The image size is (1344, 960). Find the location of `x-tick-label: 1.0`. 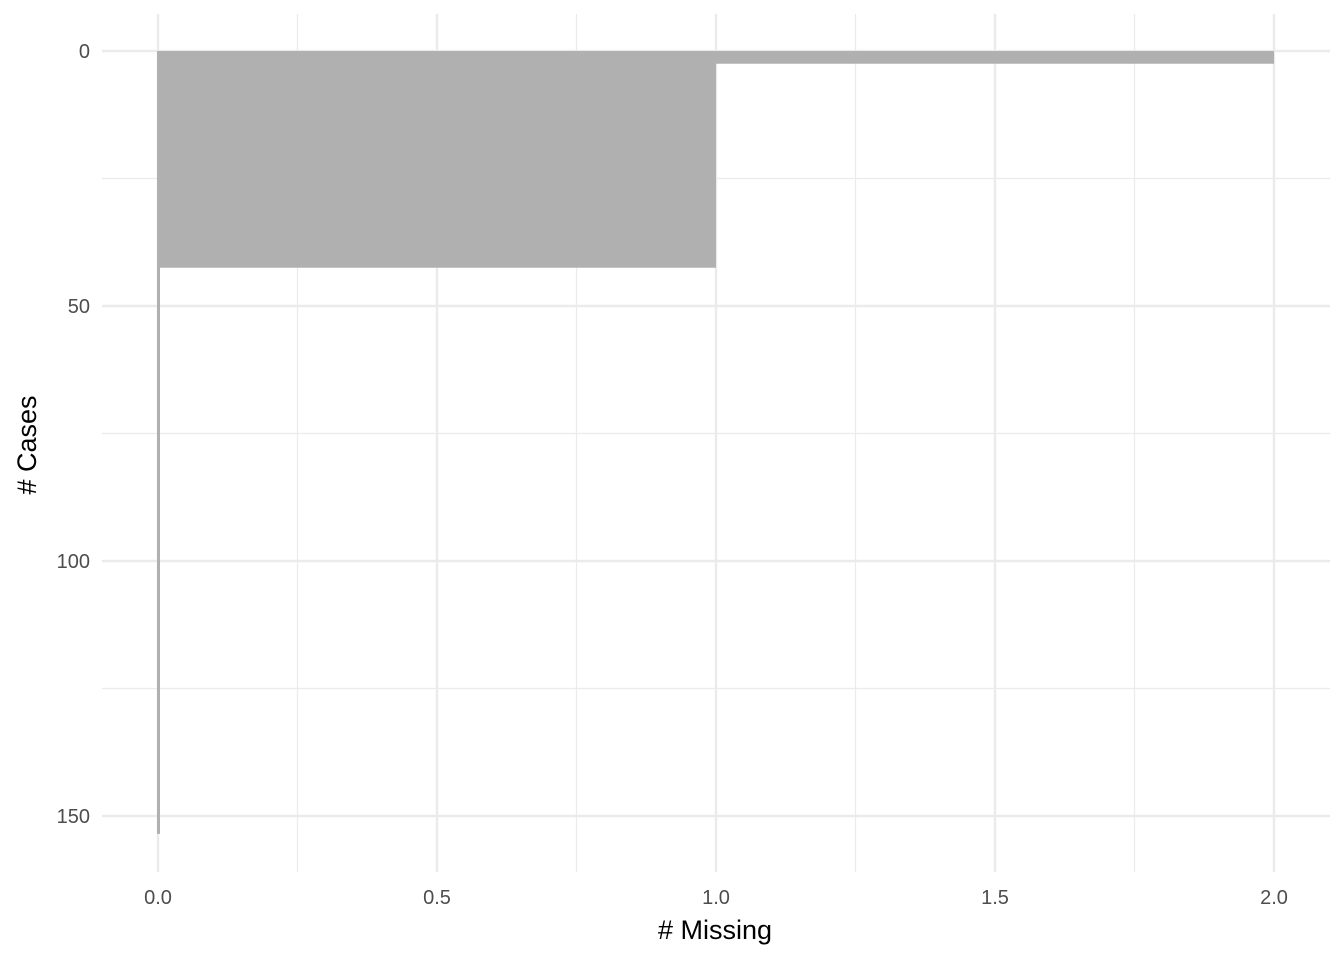

x-tick-label: 1.0 is located at coordinates (716, 898).